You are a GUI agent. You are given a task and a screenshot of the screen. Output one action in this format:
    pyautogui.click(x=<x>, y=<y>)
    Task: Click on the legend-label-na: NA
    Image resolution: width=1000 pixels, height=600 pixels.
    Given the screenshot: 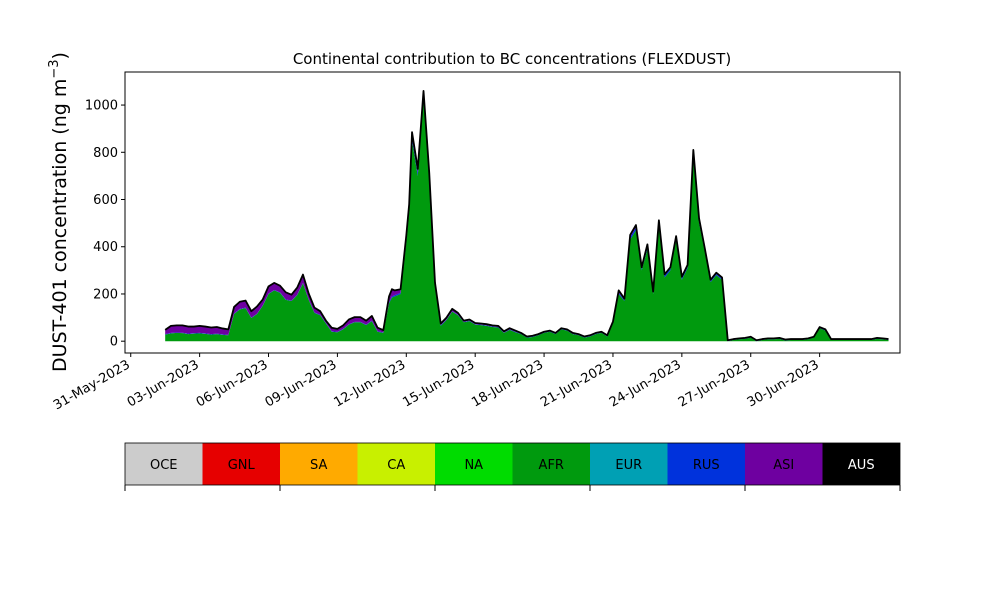 What is the action you would take?
    pyautogui.click(x=473, y=465)
    